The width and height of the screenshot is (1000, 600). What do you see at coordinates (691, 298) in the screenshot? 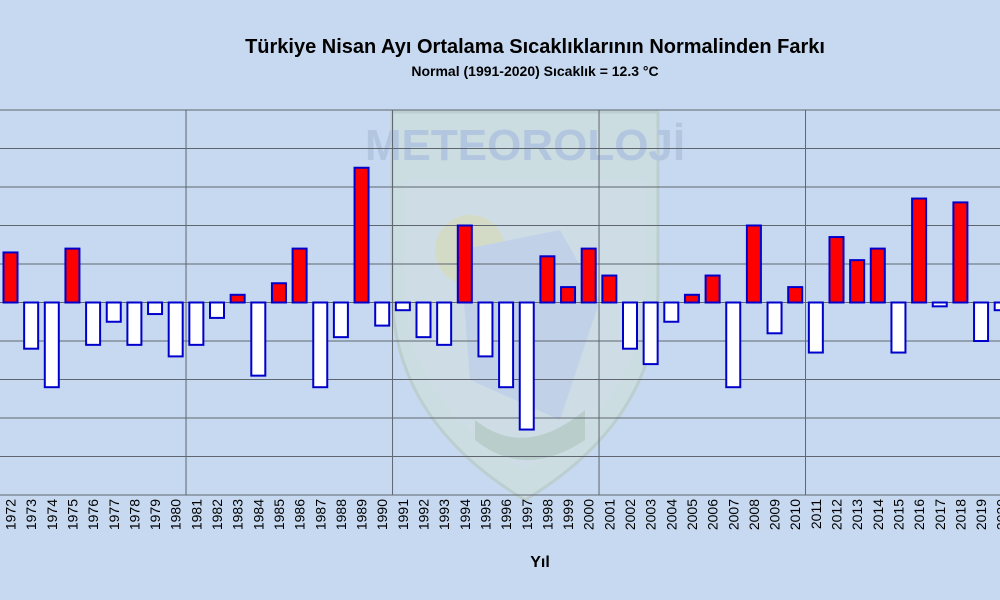
I see `bar-2005` at bounding box center [691, 298].